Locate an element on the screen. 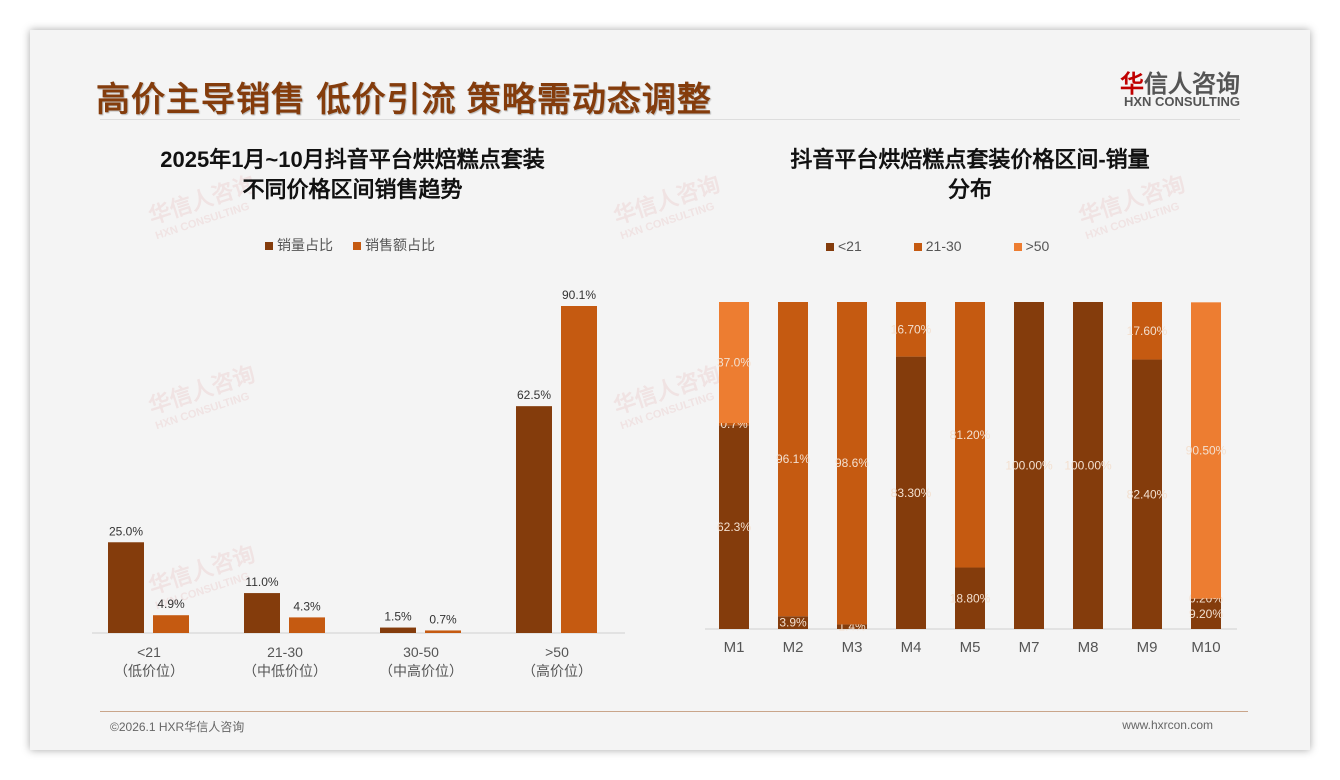 Image resolution: width=1340 pixels, height=780 pixels. data-label: 16.70% is located at coordinates (911, 329).